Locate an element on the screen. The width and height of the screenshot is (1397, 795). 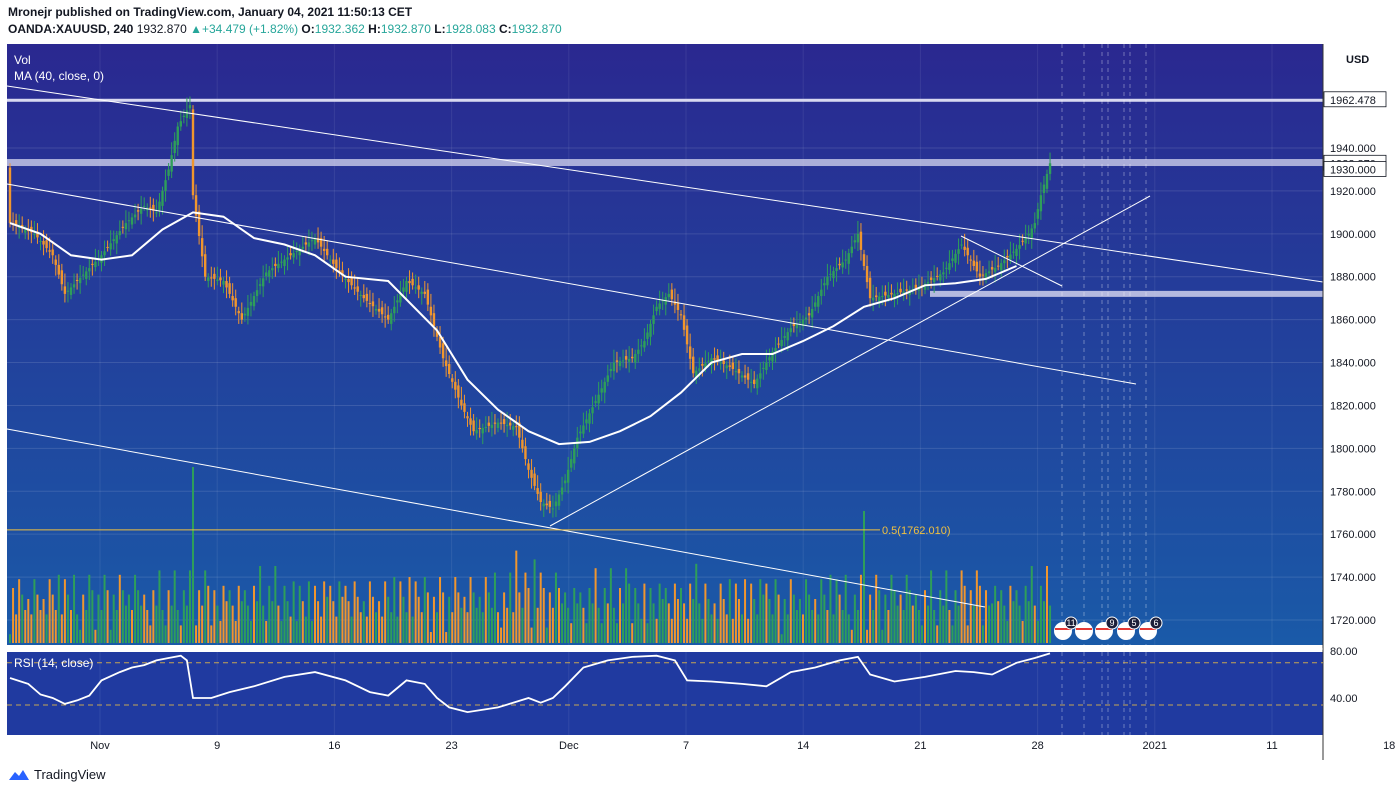
time-tick-label: 7 is located at coordinates (686, 746).